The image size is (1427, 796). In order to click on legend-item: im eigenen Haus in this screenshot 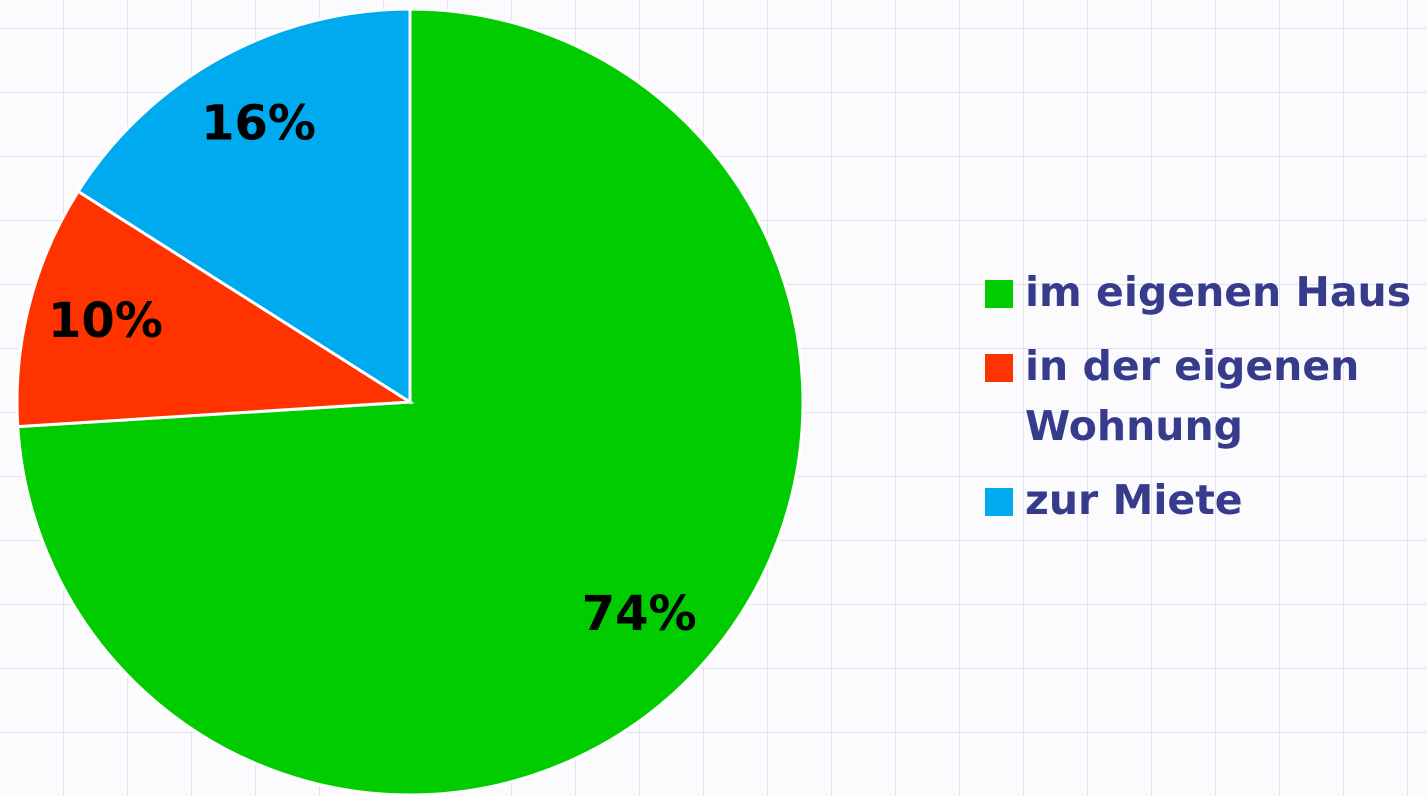, I will do `click(1205, 292)`.